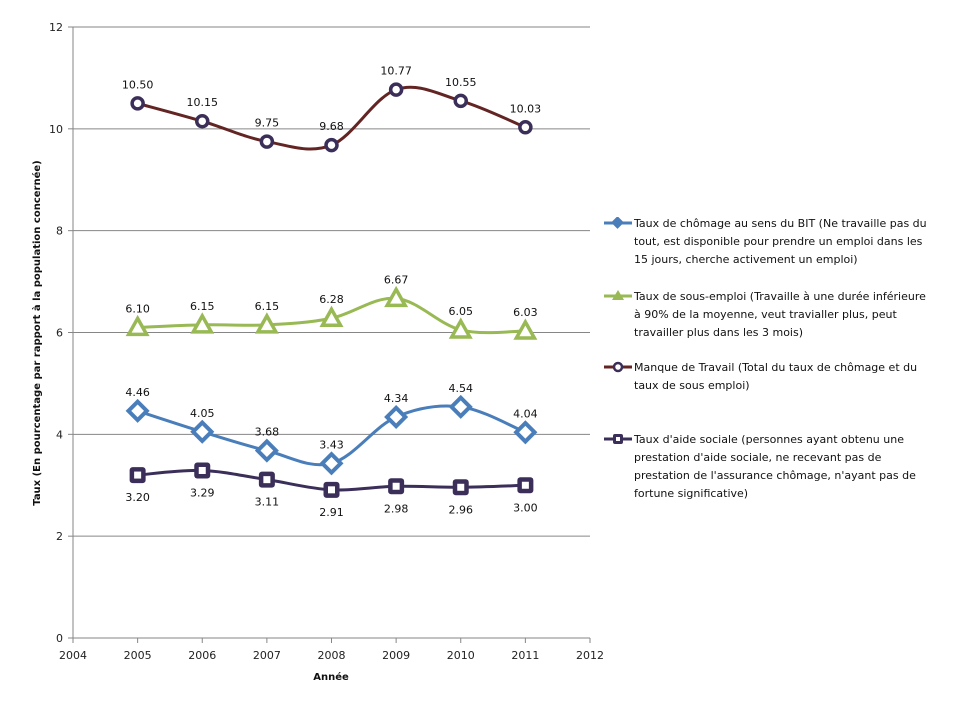 The image size is (960, 720). I want to click on data-label: 9.75, so click(267, 123).